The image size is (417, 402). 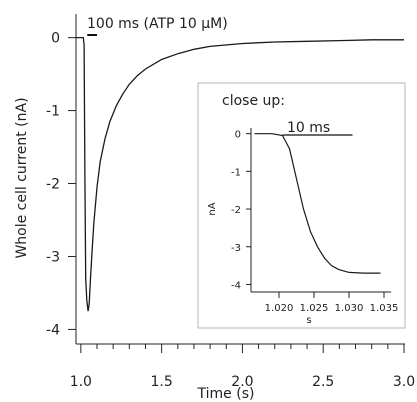 What do you see at coordinates (226, 394) in the screenshot?
I see `main-x-axis-label: Time (s)` at bounding box center [226, 394].